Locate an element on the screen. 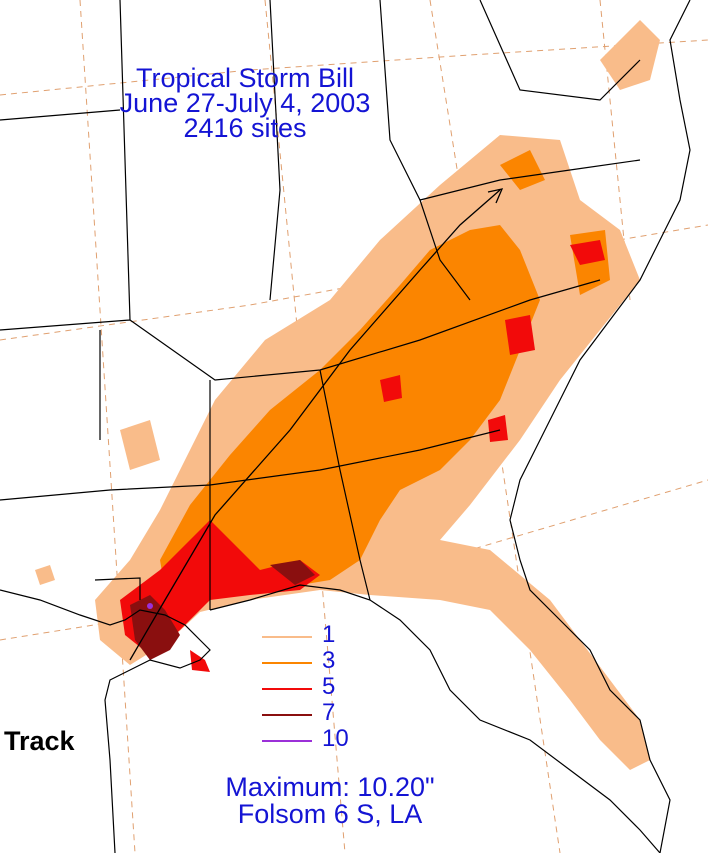  legend-label: 1 is located at coordinates (329, 634).